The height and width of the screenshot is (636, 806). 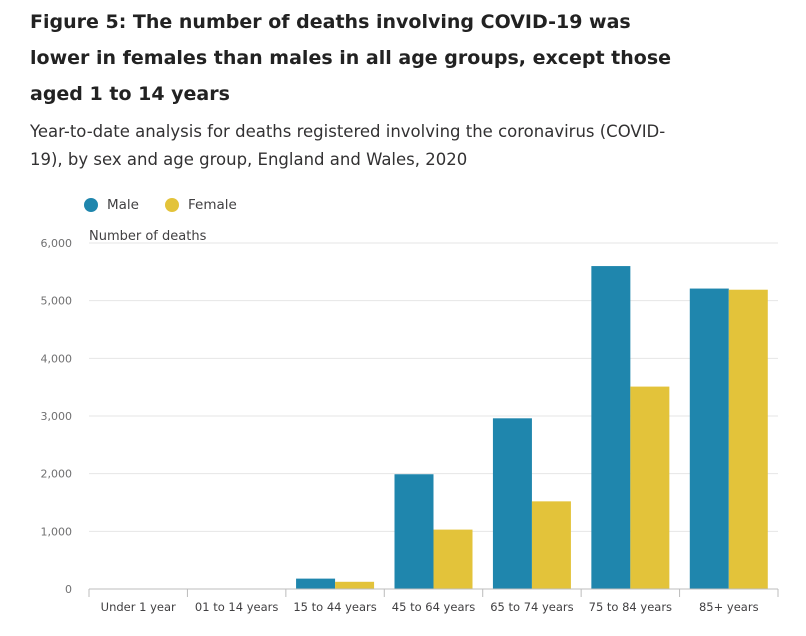 I want to click on legend-swatch-male, so click(x=91, y=205).